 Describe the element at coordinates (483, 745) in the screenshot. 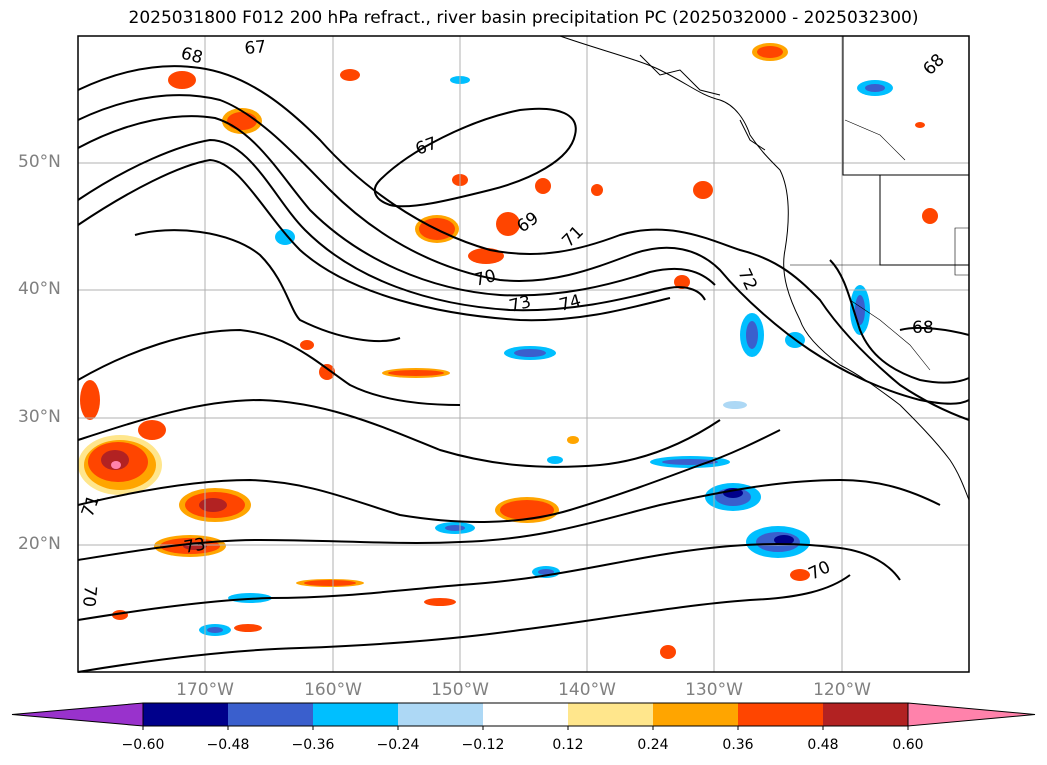

I see `colorbar-tick-label: −0.12` at that location.